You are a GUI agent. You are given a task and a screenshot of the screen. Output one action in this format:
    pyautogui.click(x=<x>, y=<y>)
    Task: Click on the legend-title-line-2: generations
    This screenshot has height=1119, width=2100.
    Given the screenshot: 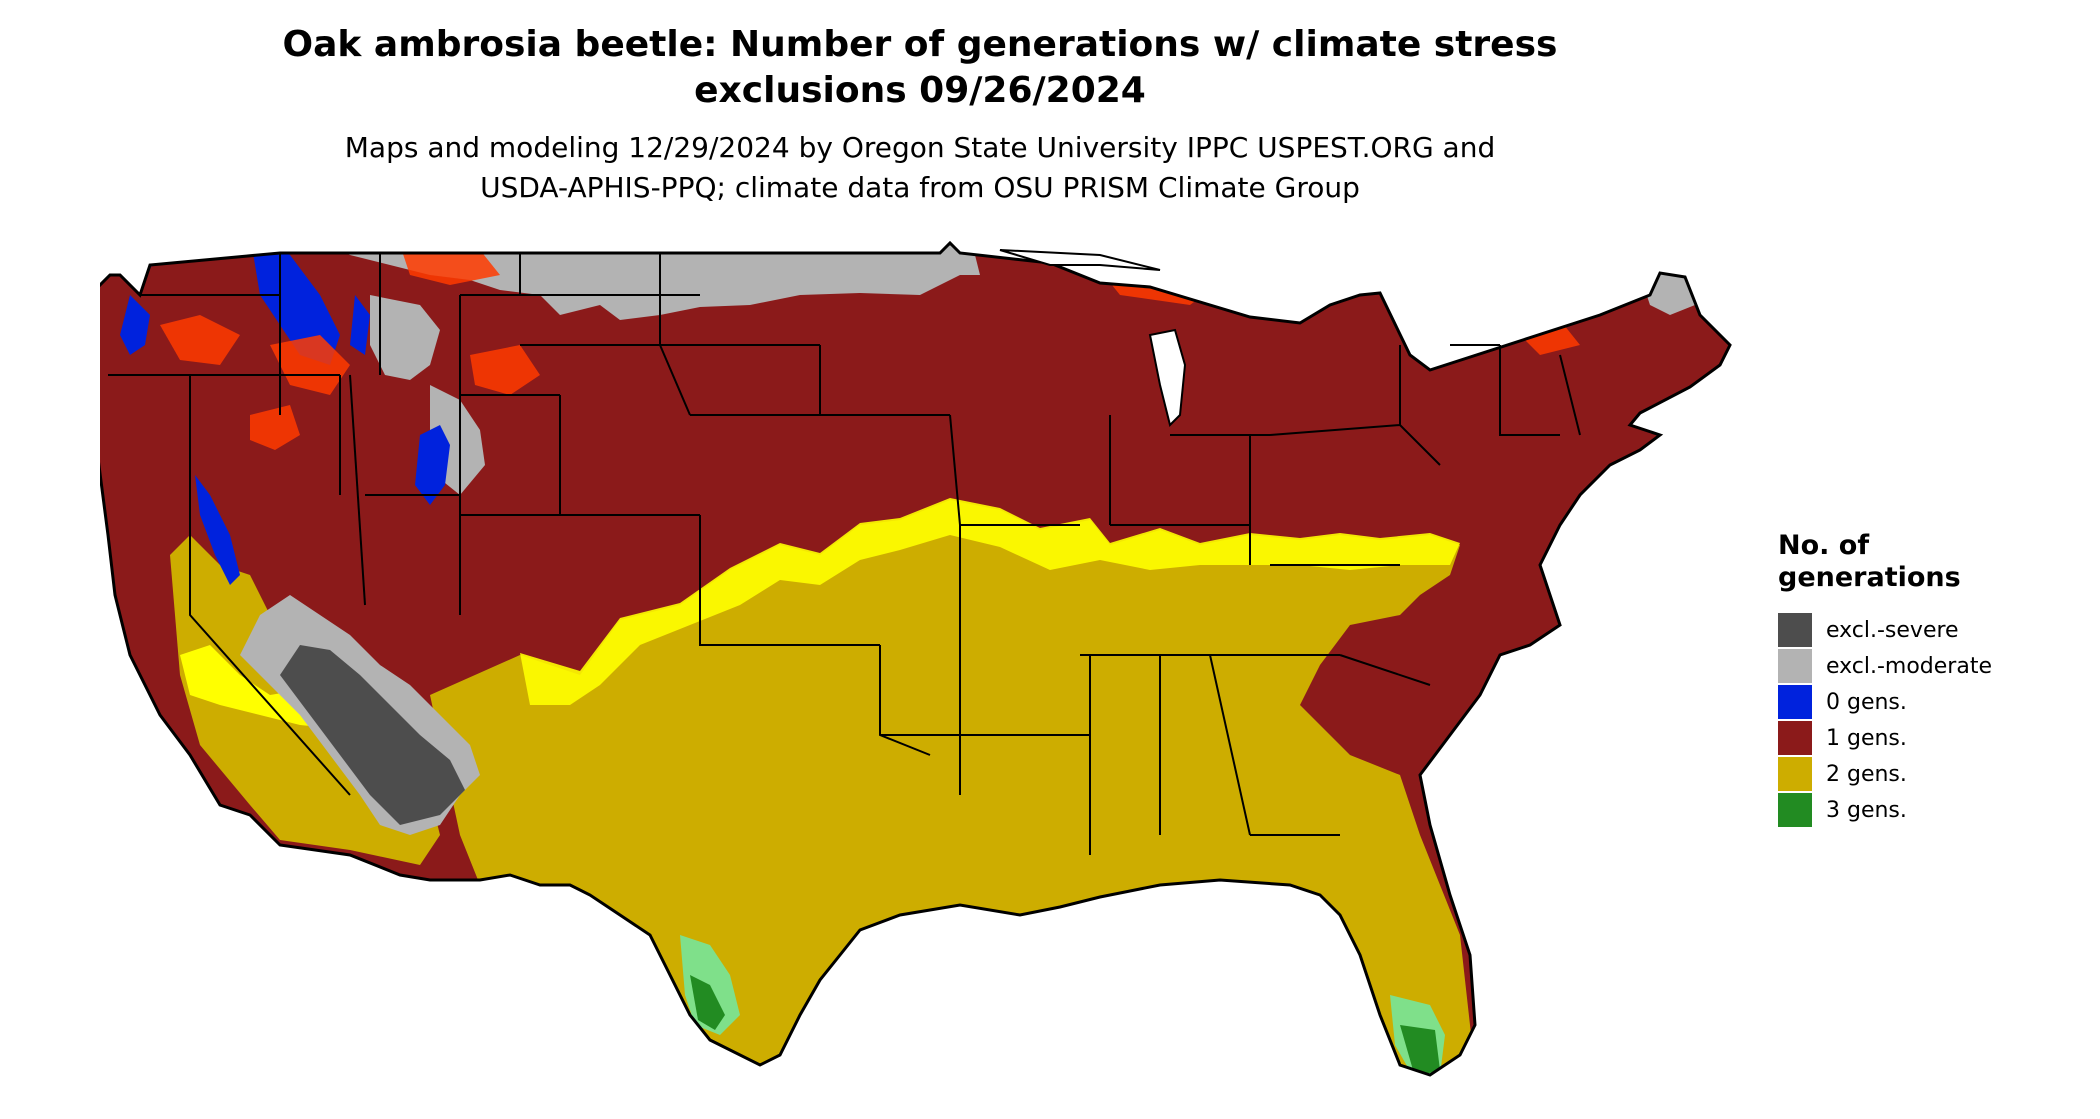 What is the action you would take?
    pyautogui.click(x=1869, y=577)
    